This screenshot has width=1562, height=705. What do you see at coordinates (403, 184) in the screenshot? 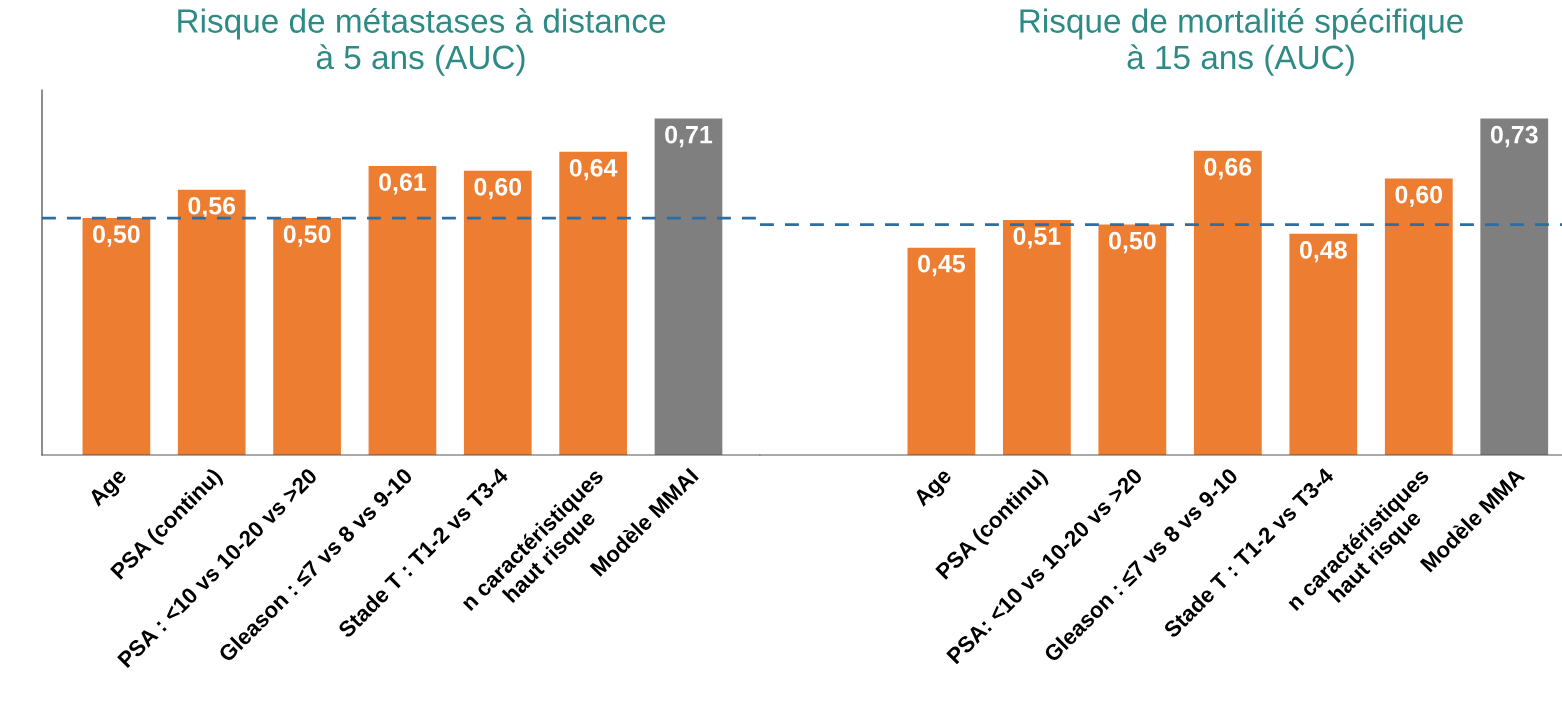
I see `data-label: 0,61` at bounding box center [403, 184].